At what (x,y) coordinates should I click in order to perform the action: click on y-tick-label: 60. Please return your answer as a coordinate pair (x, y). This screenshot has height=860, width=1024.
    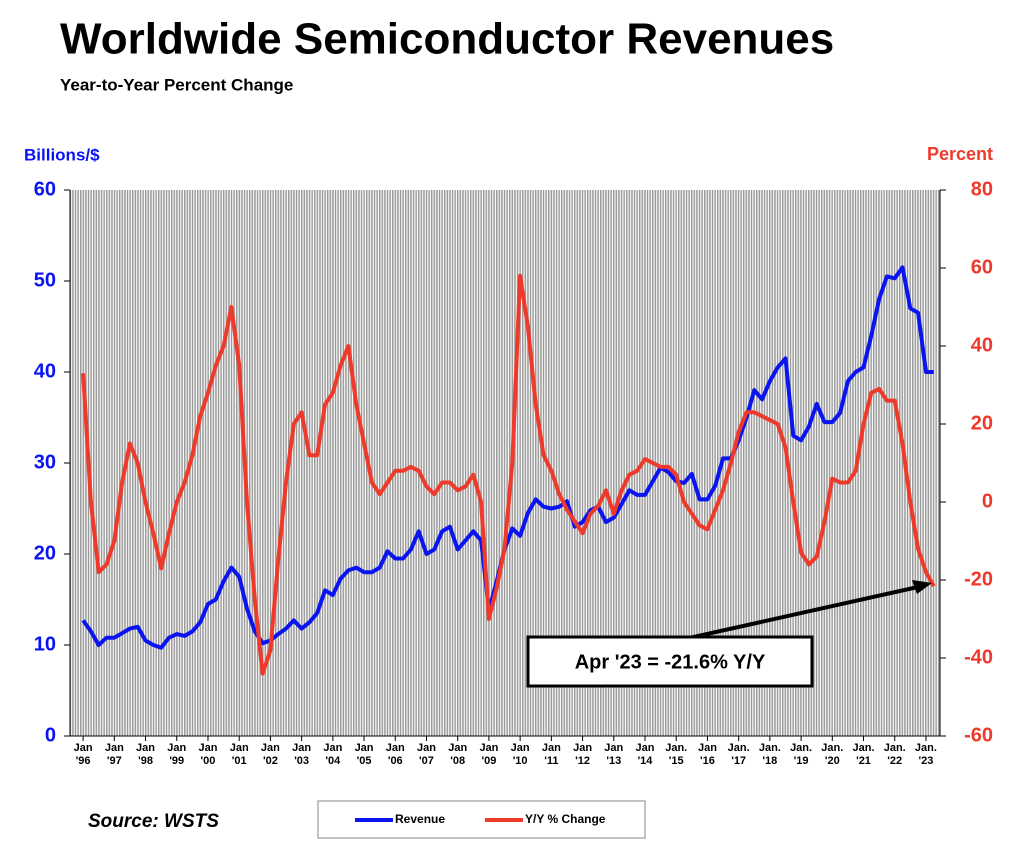
    Looking at the image, I should click on (45, 189).